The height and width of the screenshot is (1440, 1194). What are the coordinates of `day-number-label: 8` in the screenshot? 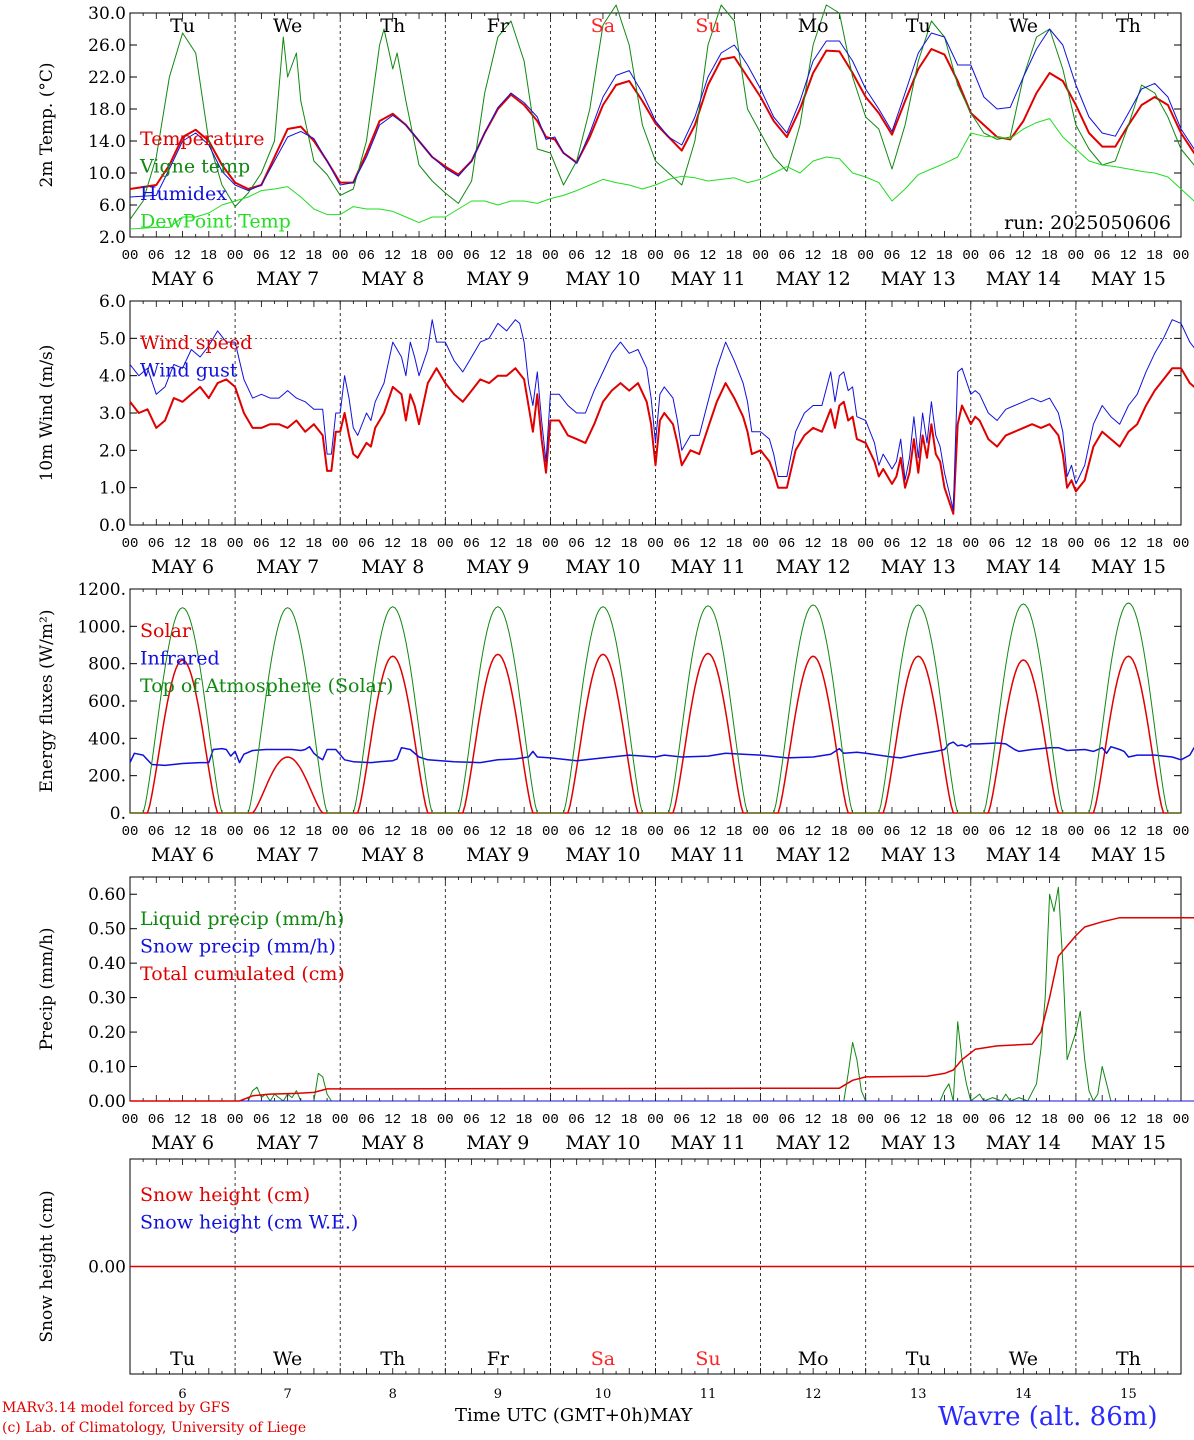 It's located at (393, 1394).